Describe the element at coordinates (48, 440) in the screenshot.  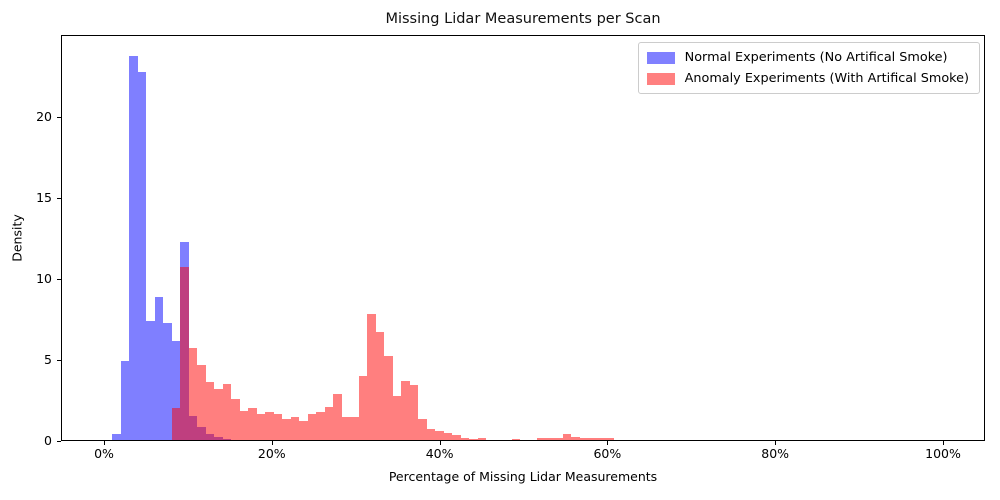
I see `y-tick-label: 0` at that location.